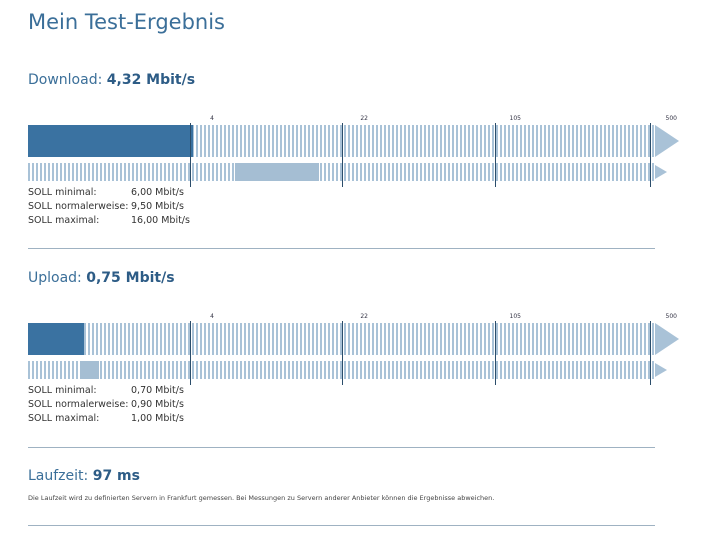  What do you see at coordinates (116, 476) in the screenshot?
I see `latency-value: 97 ms` at bounding box center [116, 476].